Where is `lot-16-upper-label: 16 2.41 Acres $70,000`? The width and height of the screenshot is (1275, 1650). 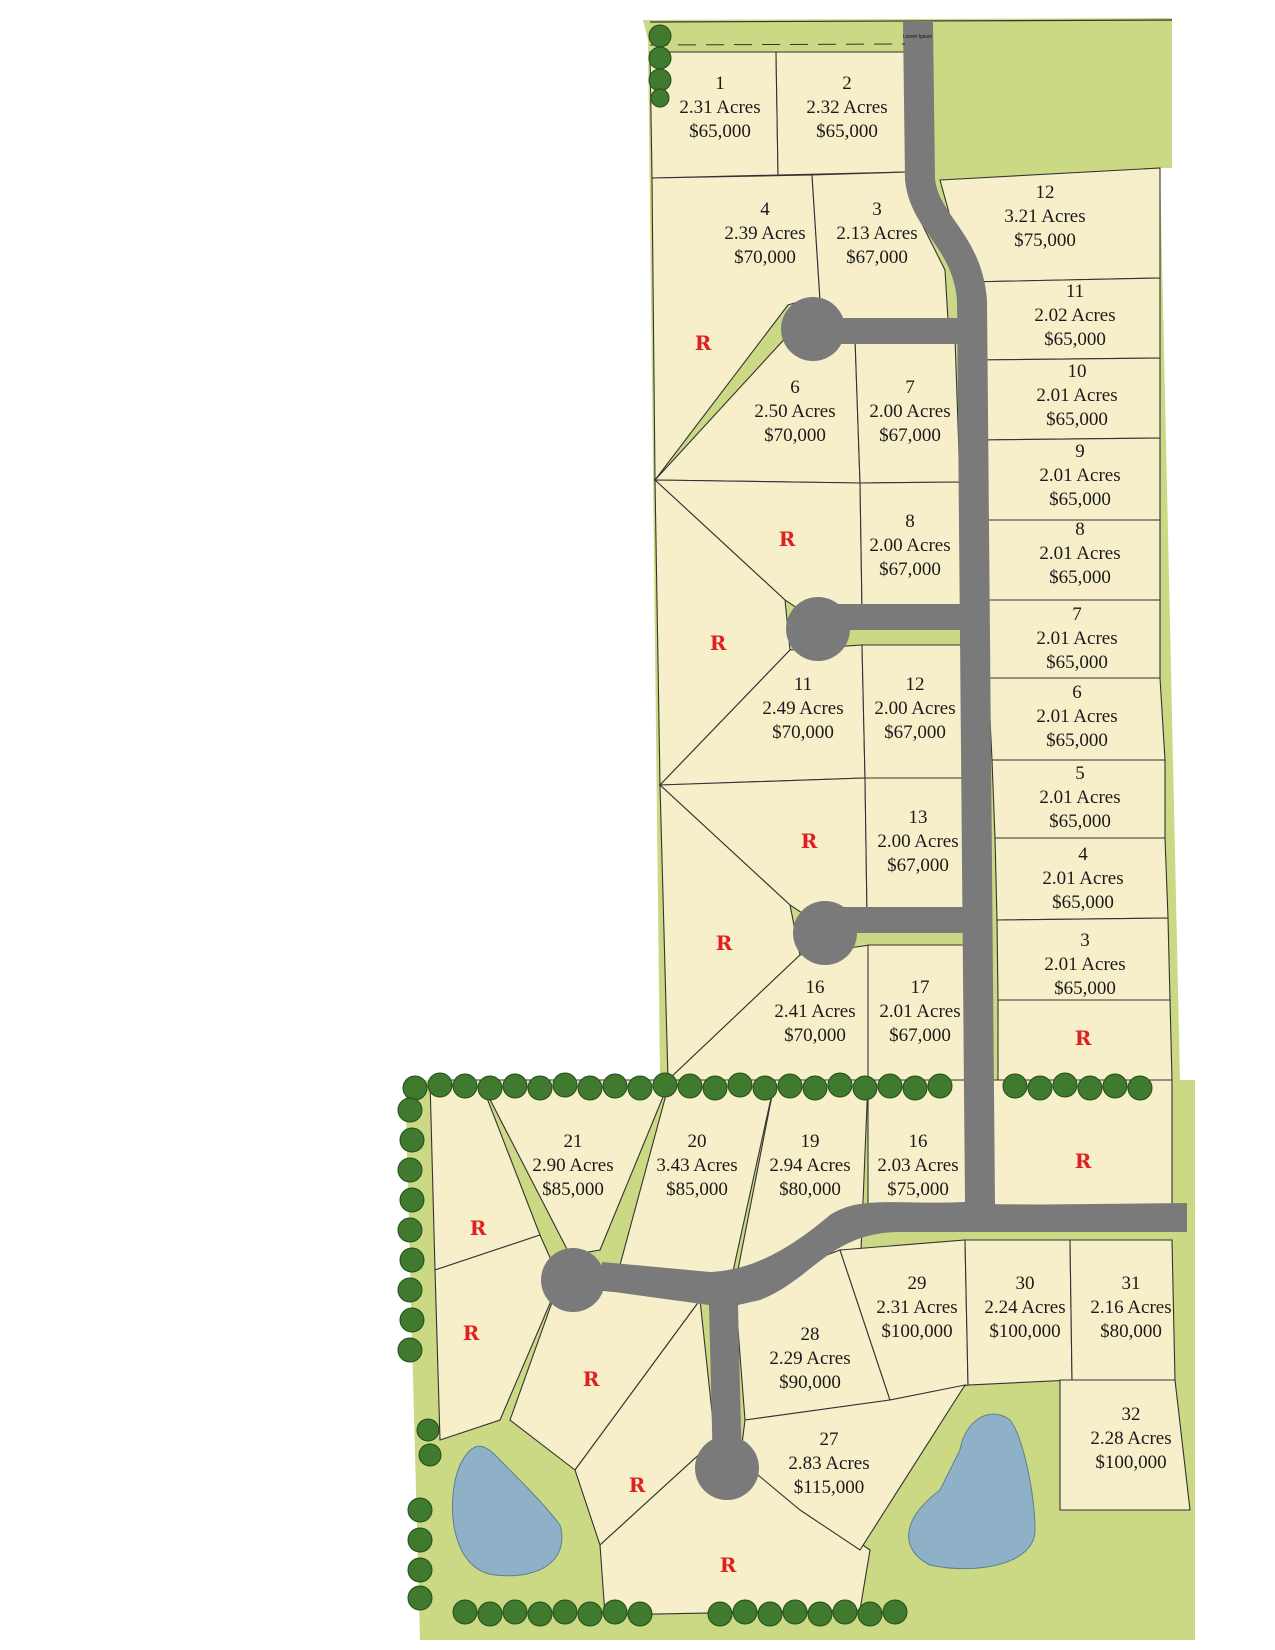
lot-16-upper-label: 16 2.41 Acres $70,000 is located at coordinates (814, 1011).